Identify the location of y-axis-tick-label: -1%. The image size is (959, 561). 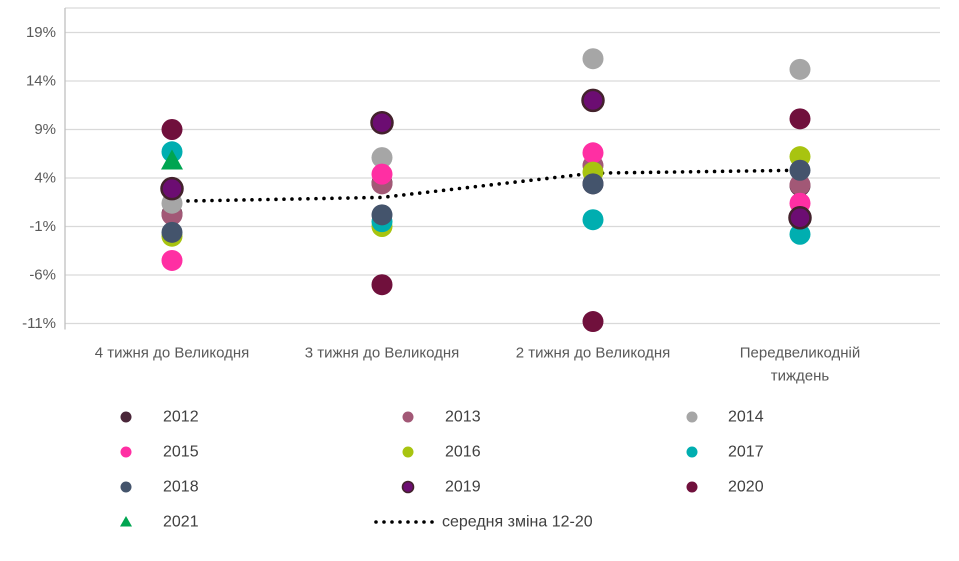
(42, 226).